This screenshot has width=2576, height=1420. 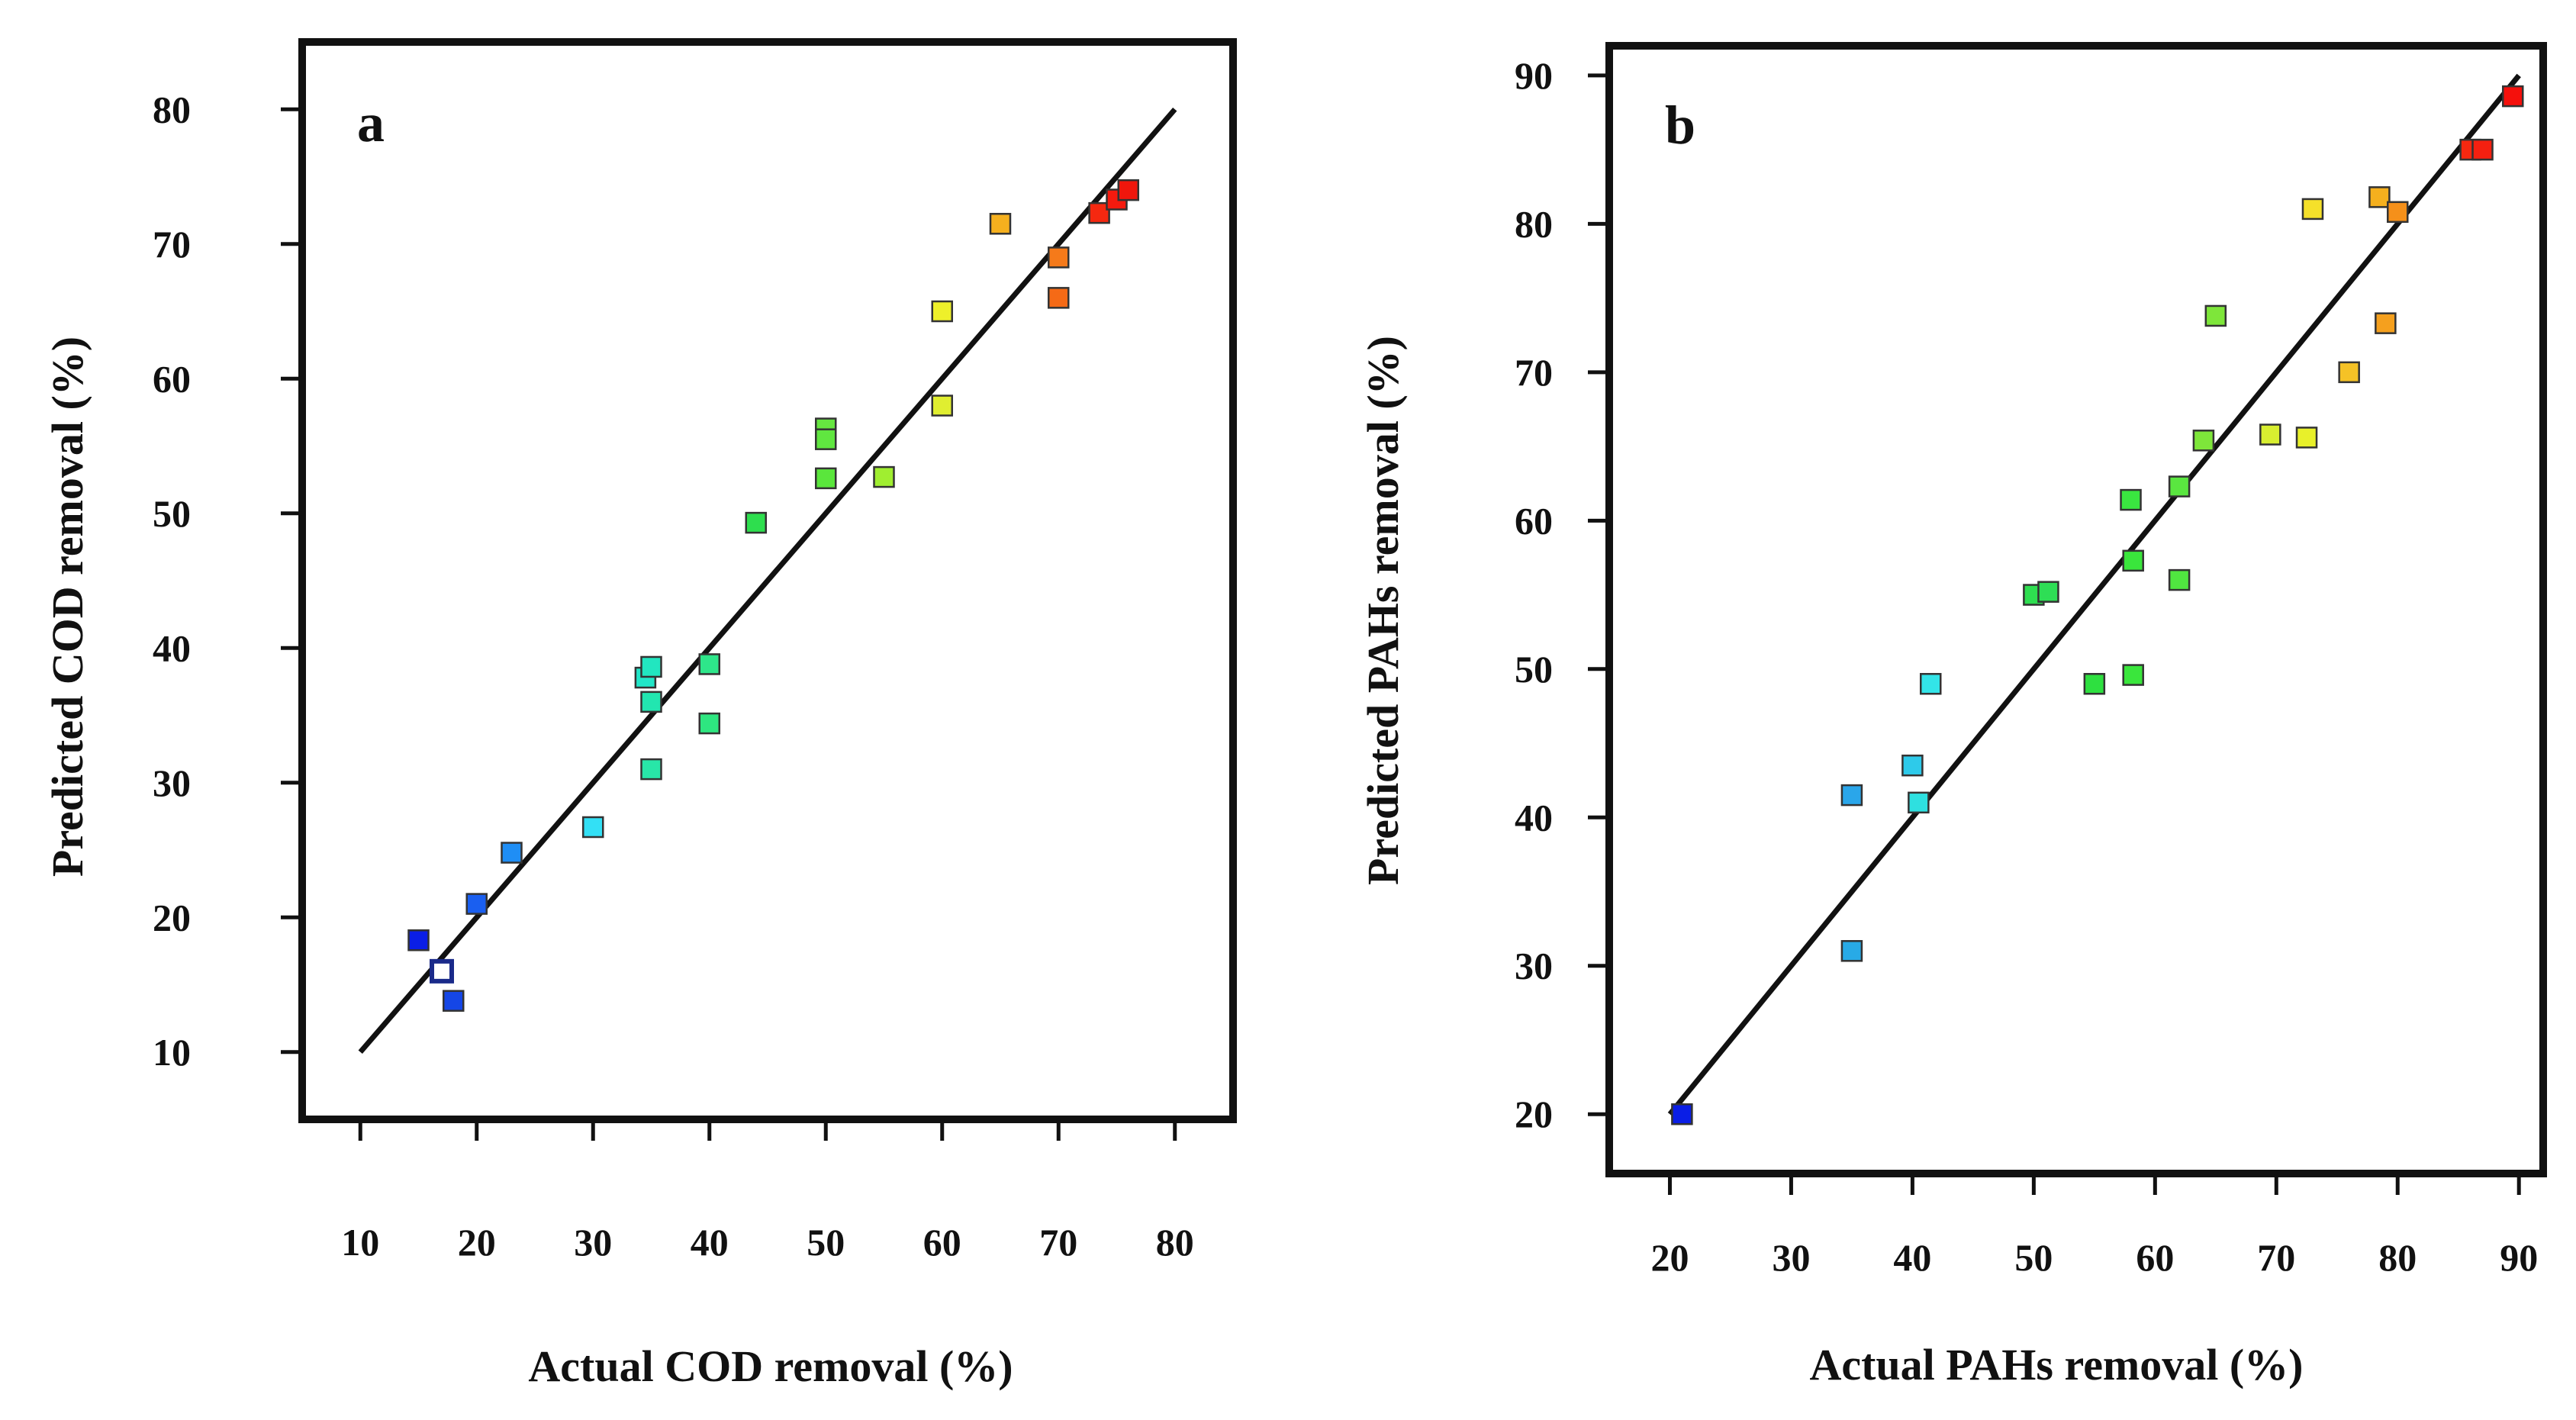 What do you see at coordinates (1534, 669) in the screenshot?
I see `chart-b-y-tick-label-50: 50` at bounding box center [1534, 669].